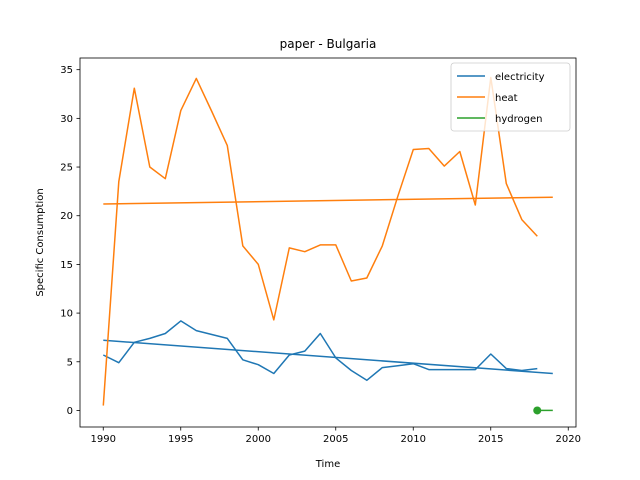  Describe the element at coordinates (66, 314) in the screenshot. I see `y-tick-label: 10` at that location.